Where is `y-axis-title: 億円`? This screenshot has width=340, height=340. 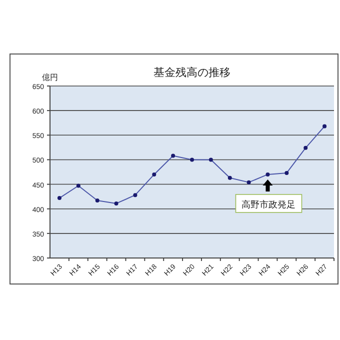 y-axis-title: 億円 is located at coordinates (50, 77).